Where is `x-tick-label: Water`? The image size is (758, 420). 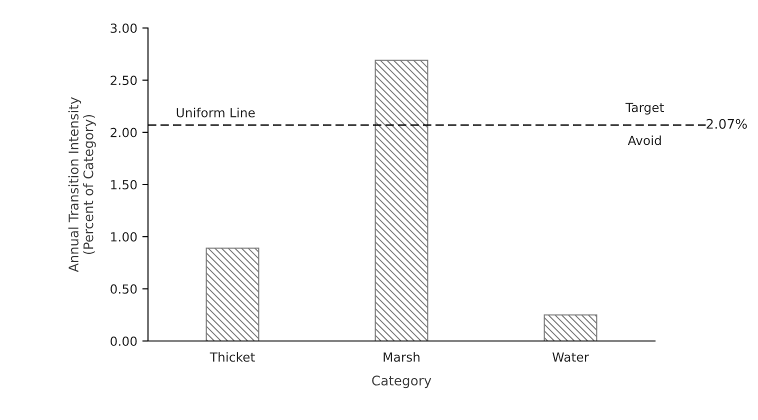 x-tick-label: Water is located at coordinates (570, 357).